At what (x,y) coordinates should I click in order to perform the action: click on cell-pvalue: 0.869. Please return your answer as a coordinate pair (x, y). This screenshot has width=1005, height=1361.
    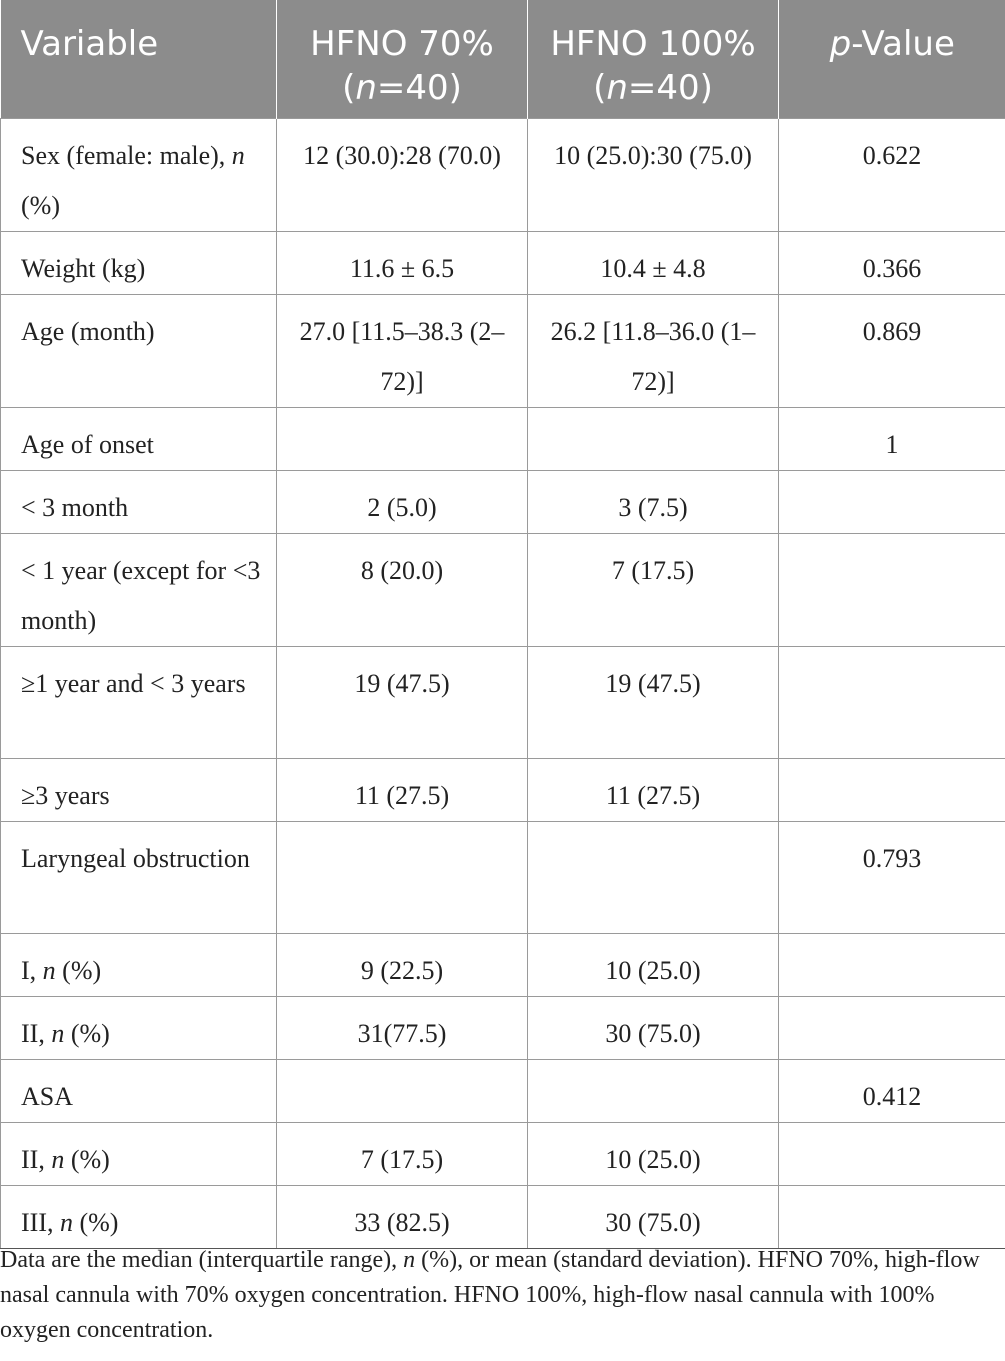
    Looking at the image, I should click on (891, 350).